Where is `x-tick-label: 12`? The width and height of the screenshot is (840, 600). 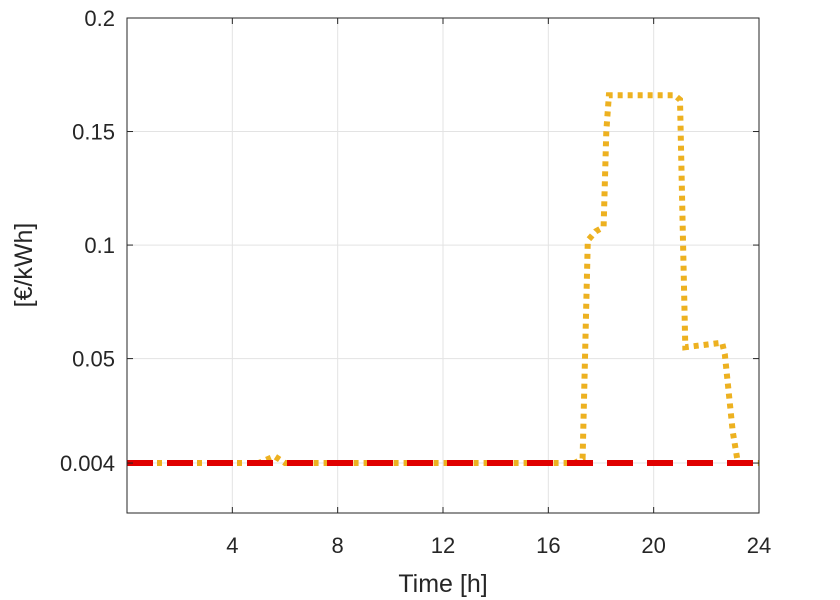
x-tick-label: 12 is located at coordinates (443, 545).